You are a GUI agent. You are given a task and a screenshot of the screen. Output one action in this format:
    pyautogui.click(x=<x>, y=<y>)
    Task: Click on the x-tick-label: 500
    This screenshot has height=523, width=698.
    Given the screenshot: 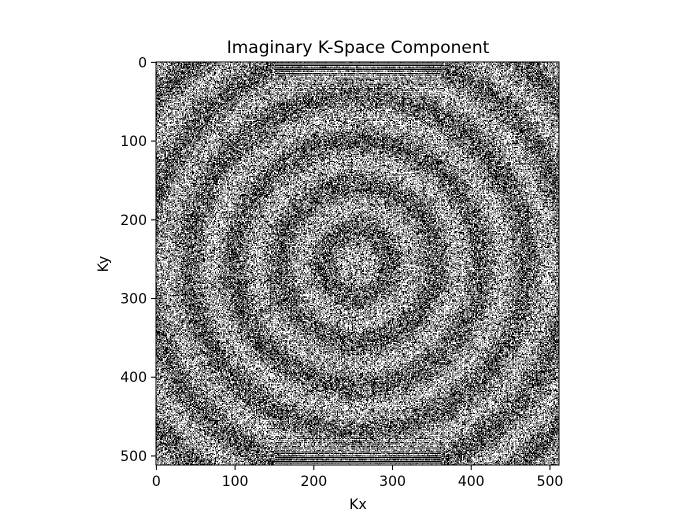 What is the action you would take?
    pyautogui.click(x=550, y=482)
    